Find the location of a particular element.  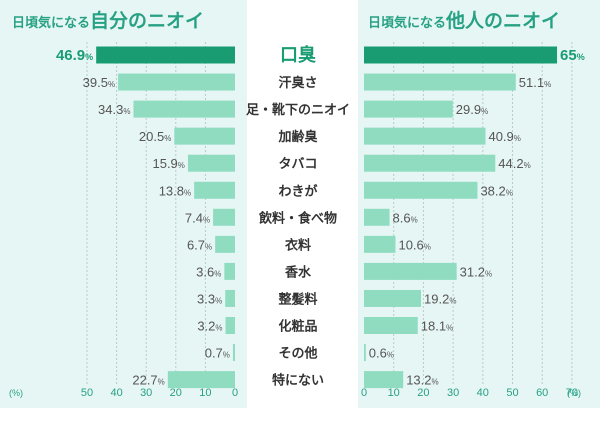

right-value-label: 31.2% is located at coordinates (476, 271).